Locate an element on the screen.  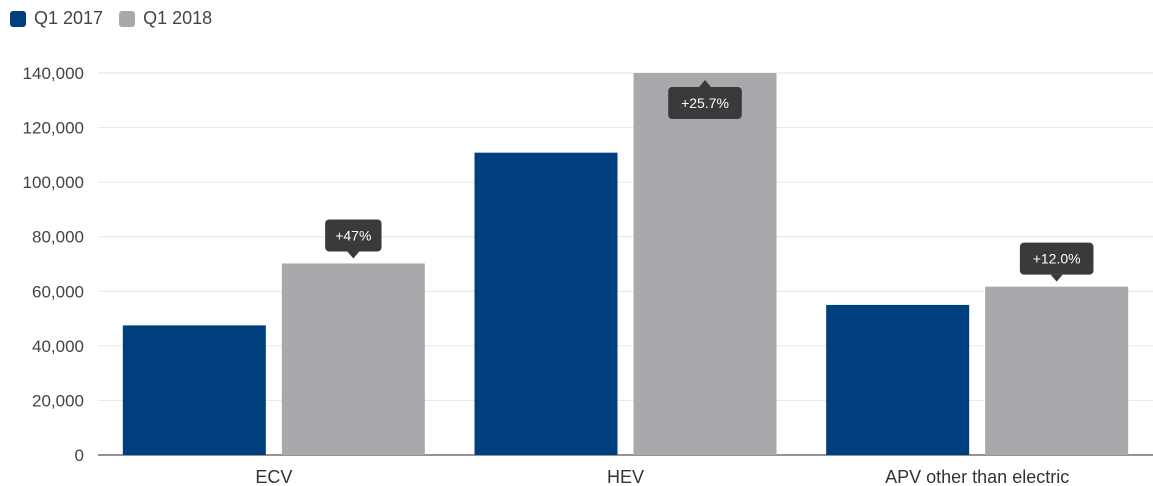
annotation-label: +47% is located at coordinates (353, 235).